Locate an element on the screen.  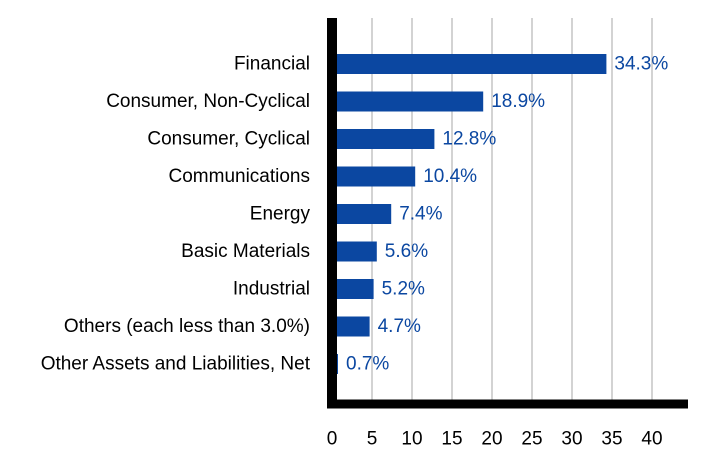
x-tick-label: 40 is located at coordinates (651, 439).